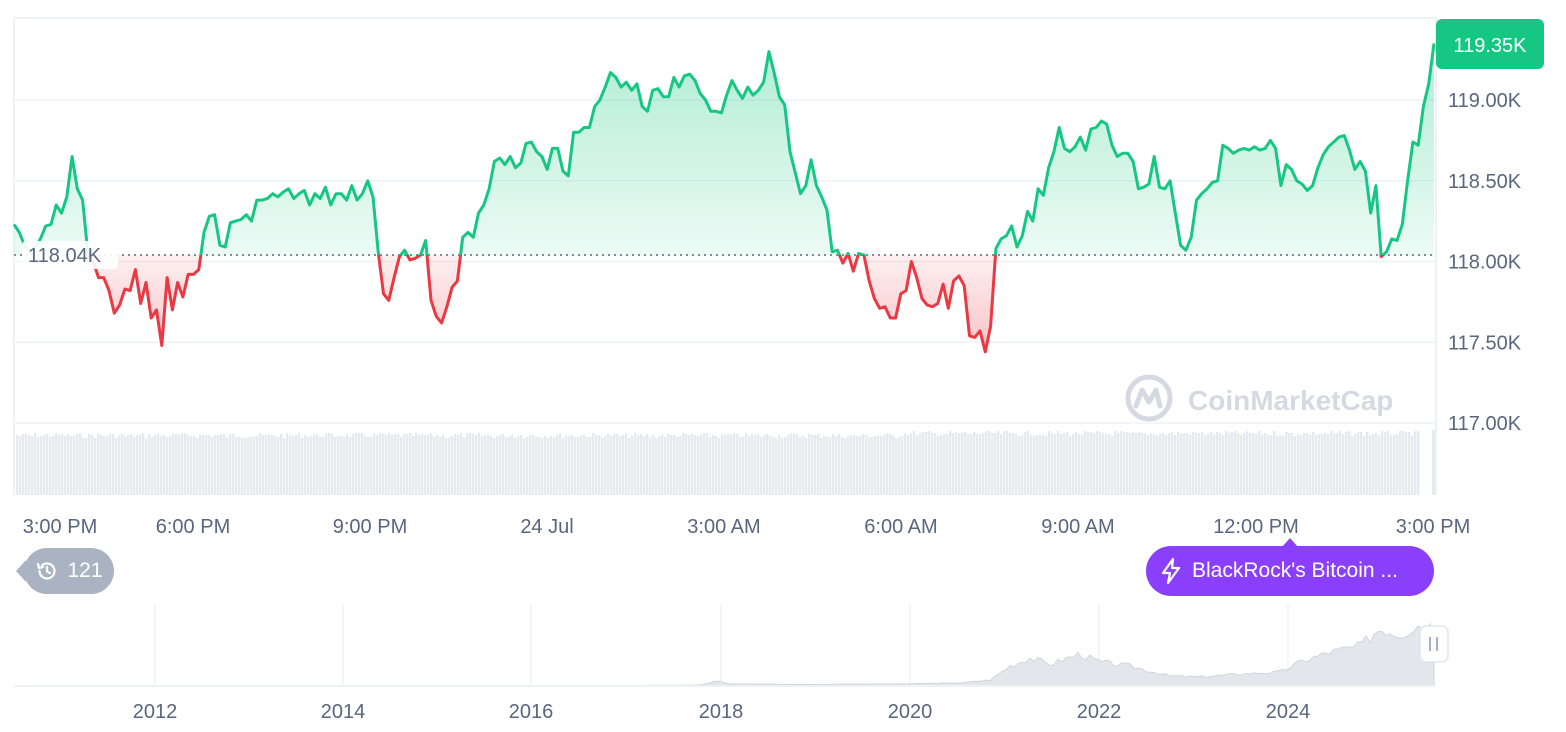 The height and width of the screenshot is (732, 1566). What do you see at coordinates (65, 571) in the screenshot?
I see `history-badge: 121` at bounding box center [65, 571].